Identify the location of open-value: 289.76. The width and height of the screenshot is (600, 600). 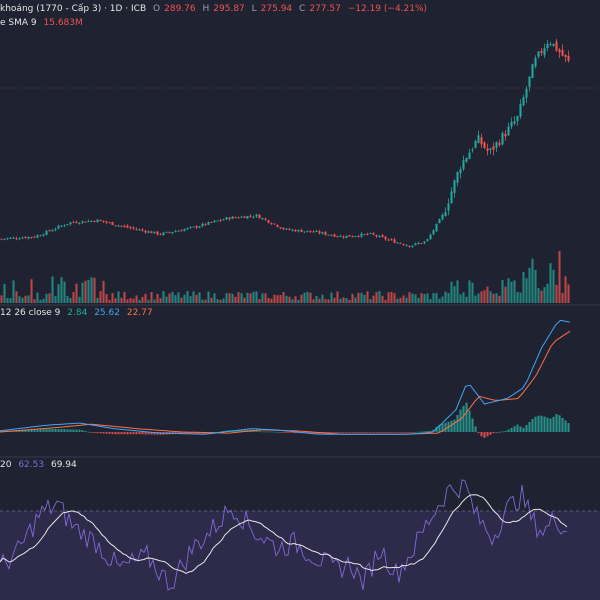
(180, 9).